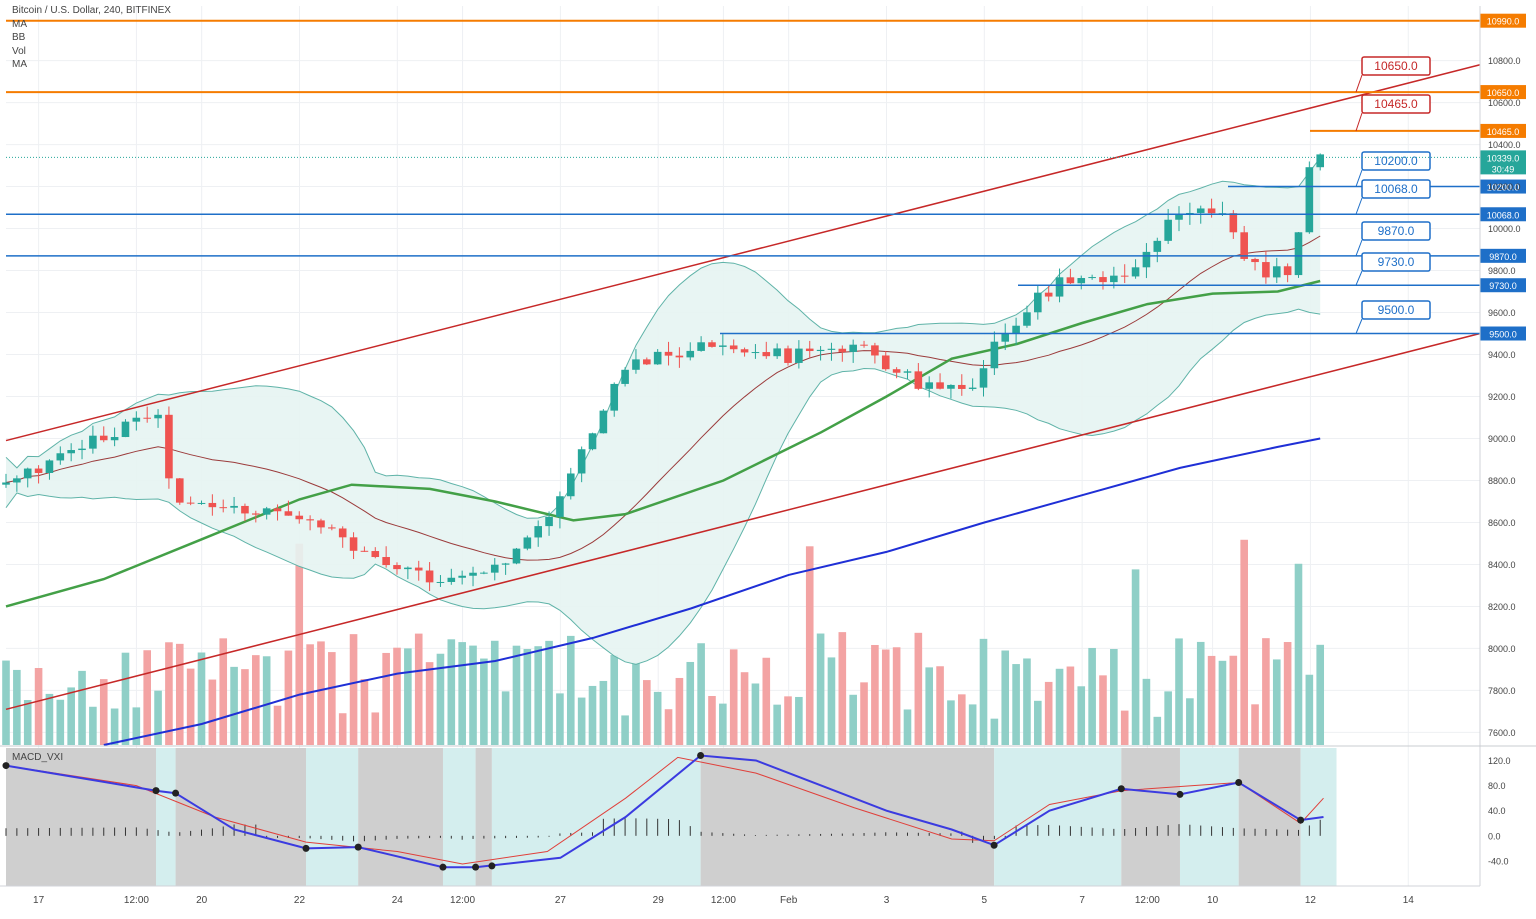  What do you see at coordinates (985, 900) in the screenshot?
I see `time-tick-label: 5` at bounding box center [985, 900].